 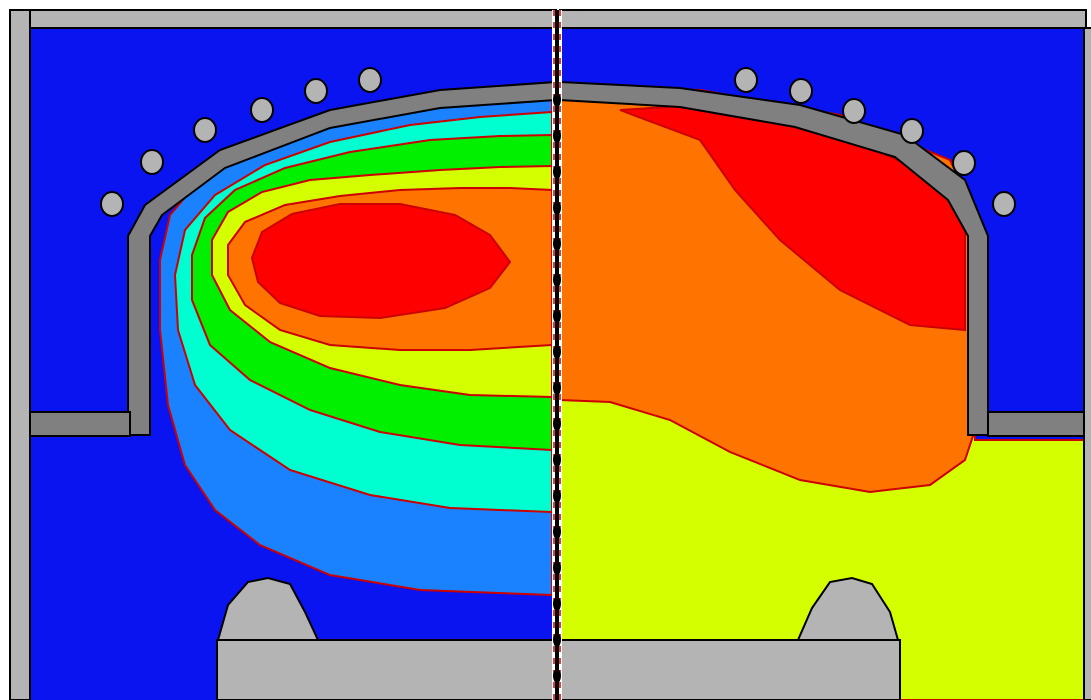 I want to click on right-outer-wall, so click(x=1087, y=364).